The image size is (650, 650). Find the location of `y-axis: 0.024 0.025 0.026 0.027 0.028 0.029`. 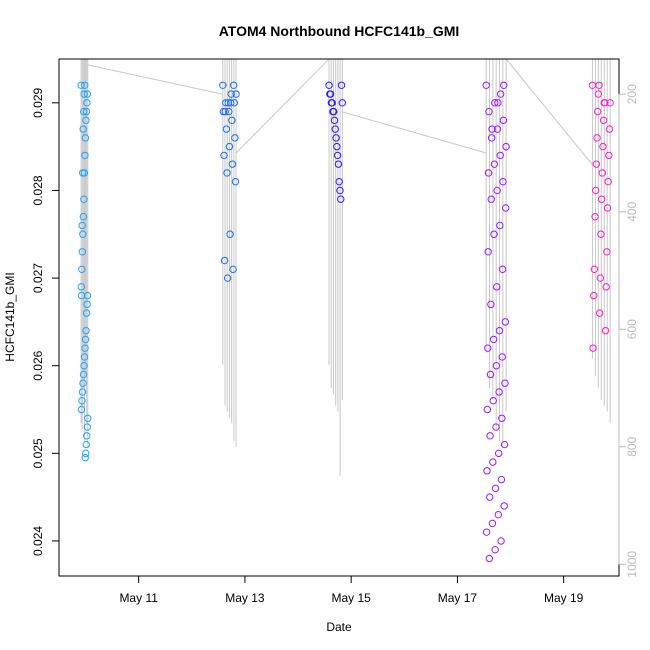

y-axis: 0.024 0.025 0.026 0.027 0.028 0.029 is located at coordinates (45, 321).